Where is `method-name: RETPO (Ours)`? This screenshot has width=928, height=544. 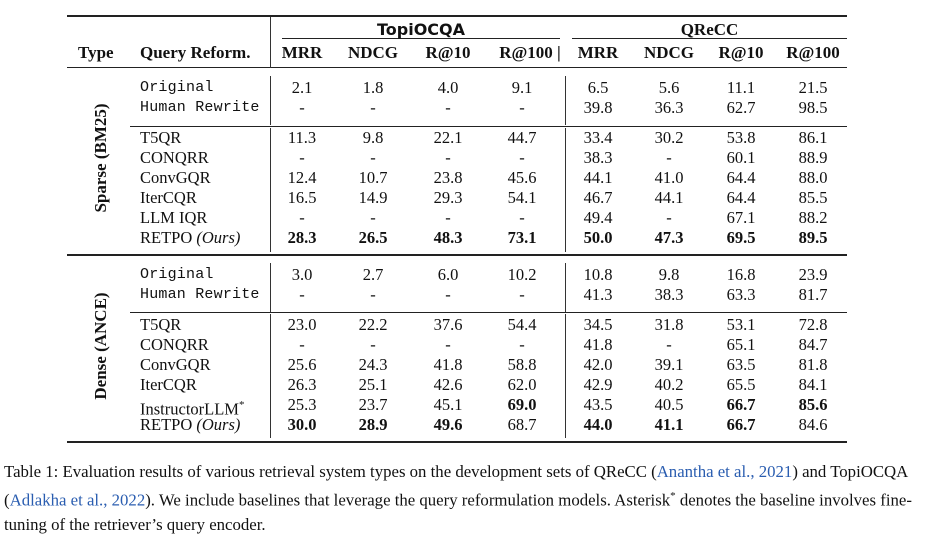
method-name: RETPO (Ours) is located at coordinates (190, 238).